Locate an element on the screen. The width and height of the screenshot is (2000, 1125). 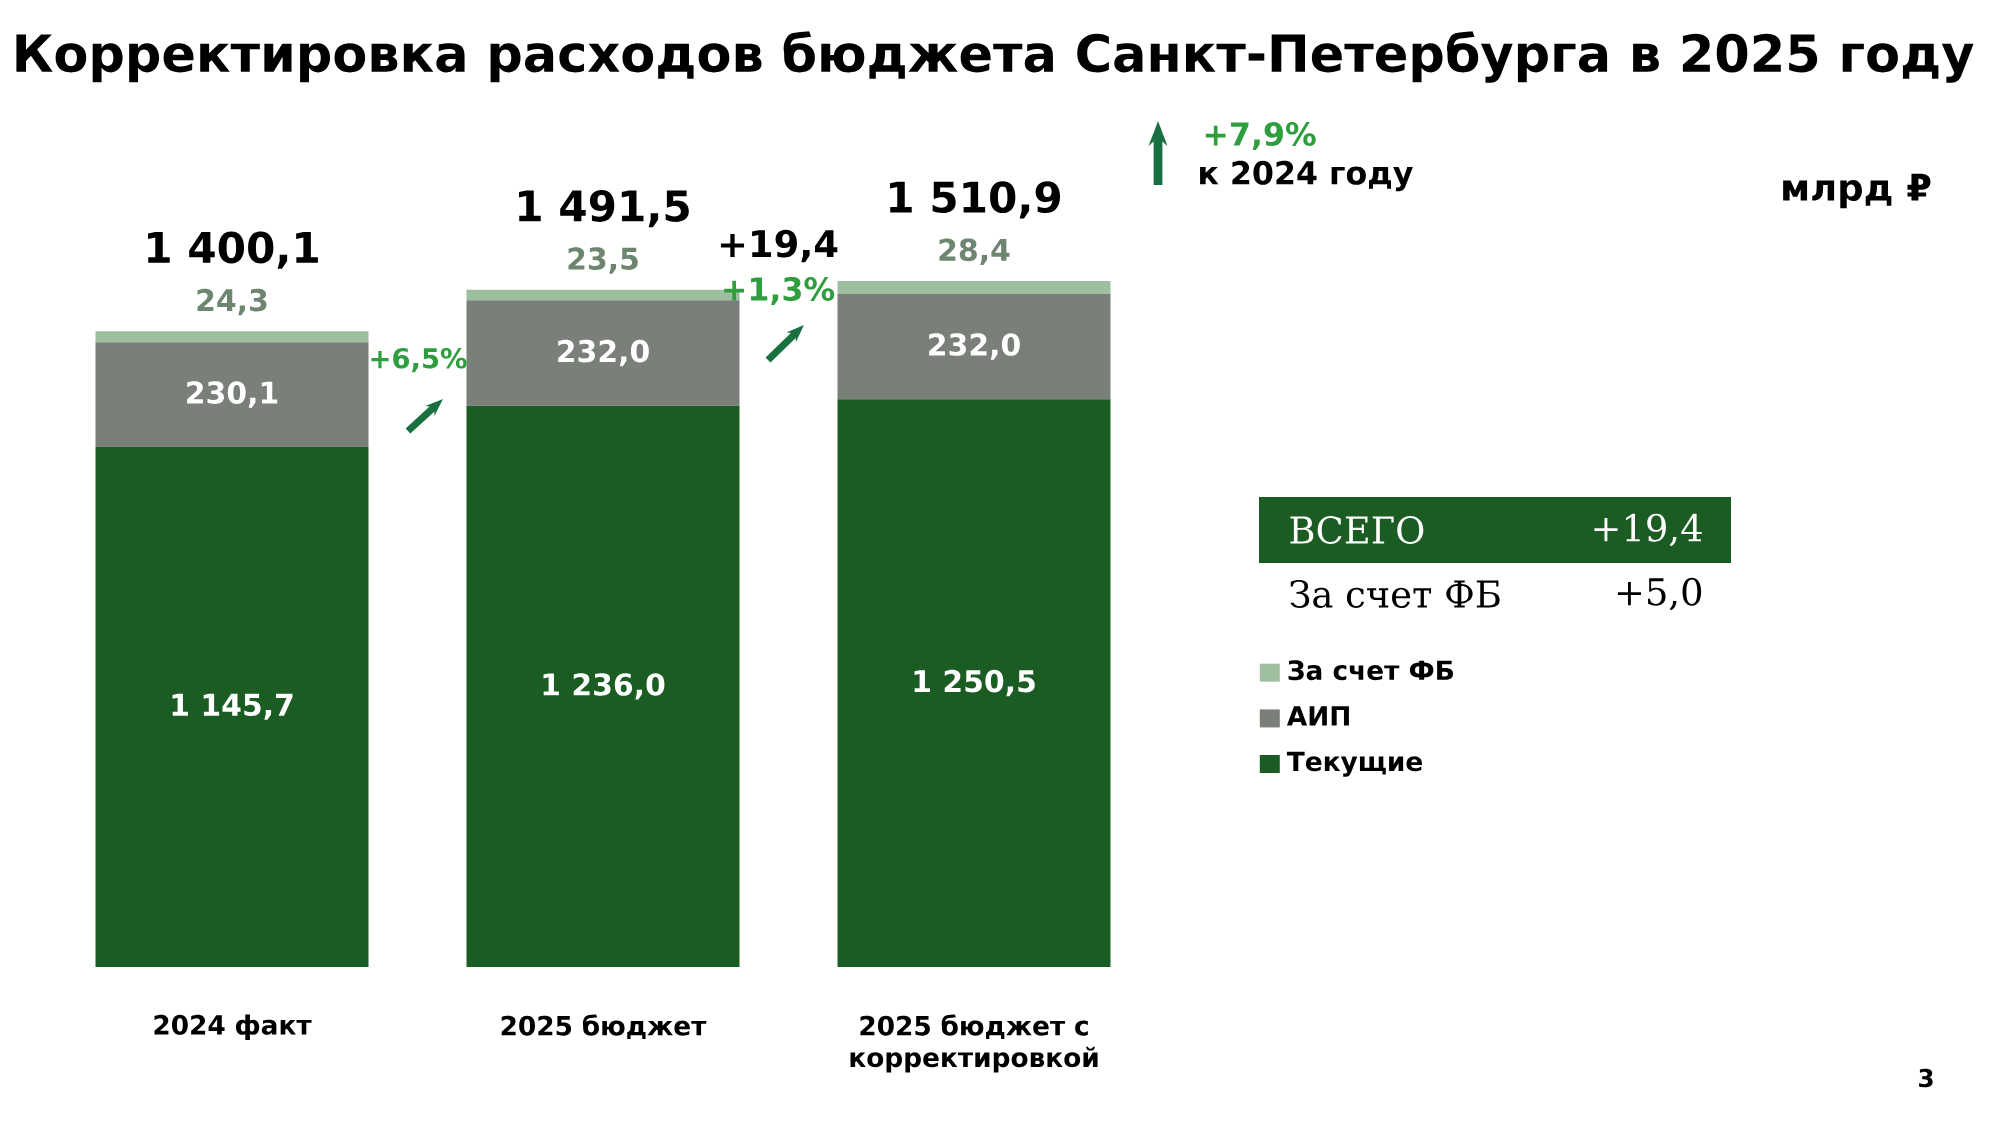
text: +7,9% is located at coordinates (1260, 136).